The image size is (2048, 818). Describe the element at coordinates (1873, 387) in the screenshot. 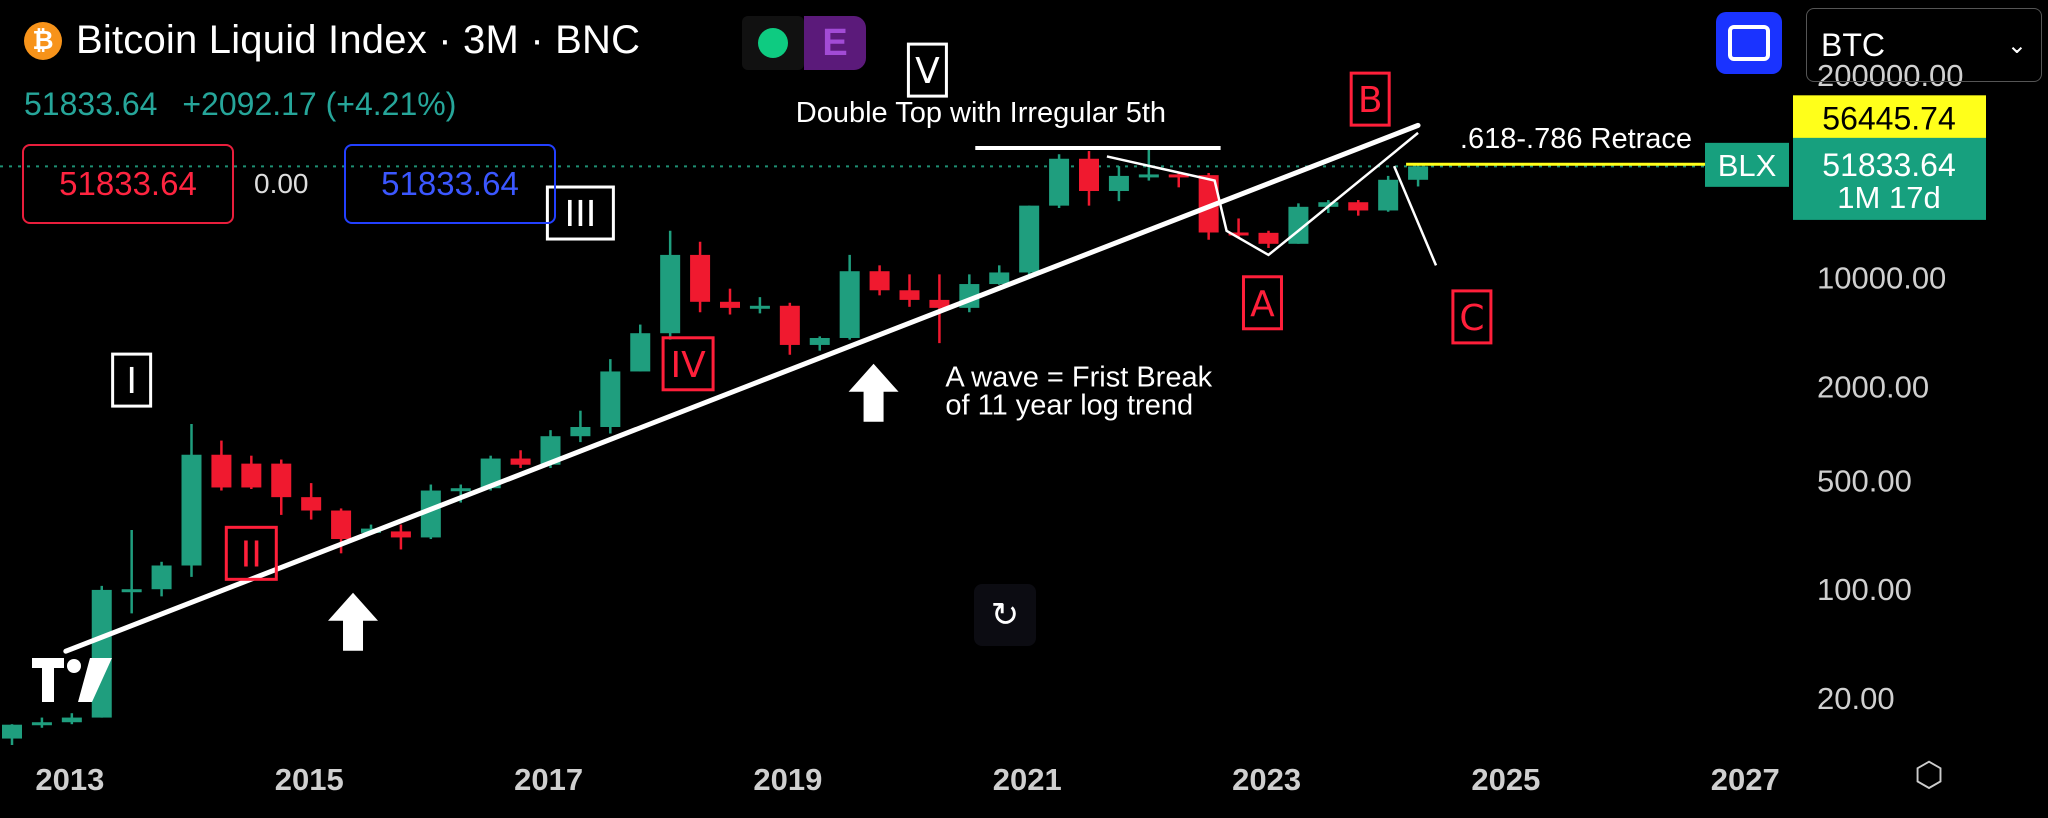

I see `y-tick-label: 2000.00` at that location.